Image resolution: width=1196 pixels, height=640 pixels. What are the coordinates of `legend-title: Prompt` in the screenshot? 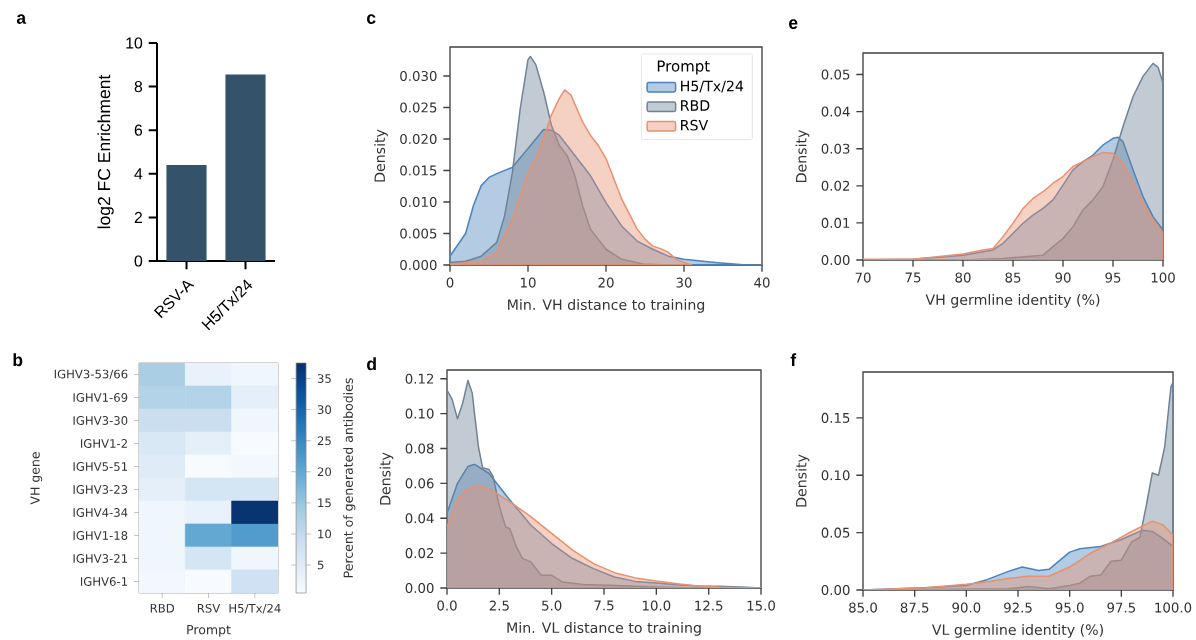 It's located at (683, 67).